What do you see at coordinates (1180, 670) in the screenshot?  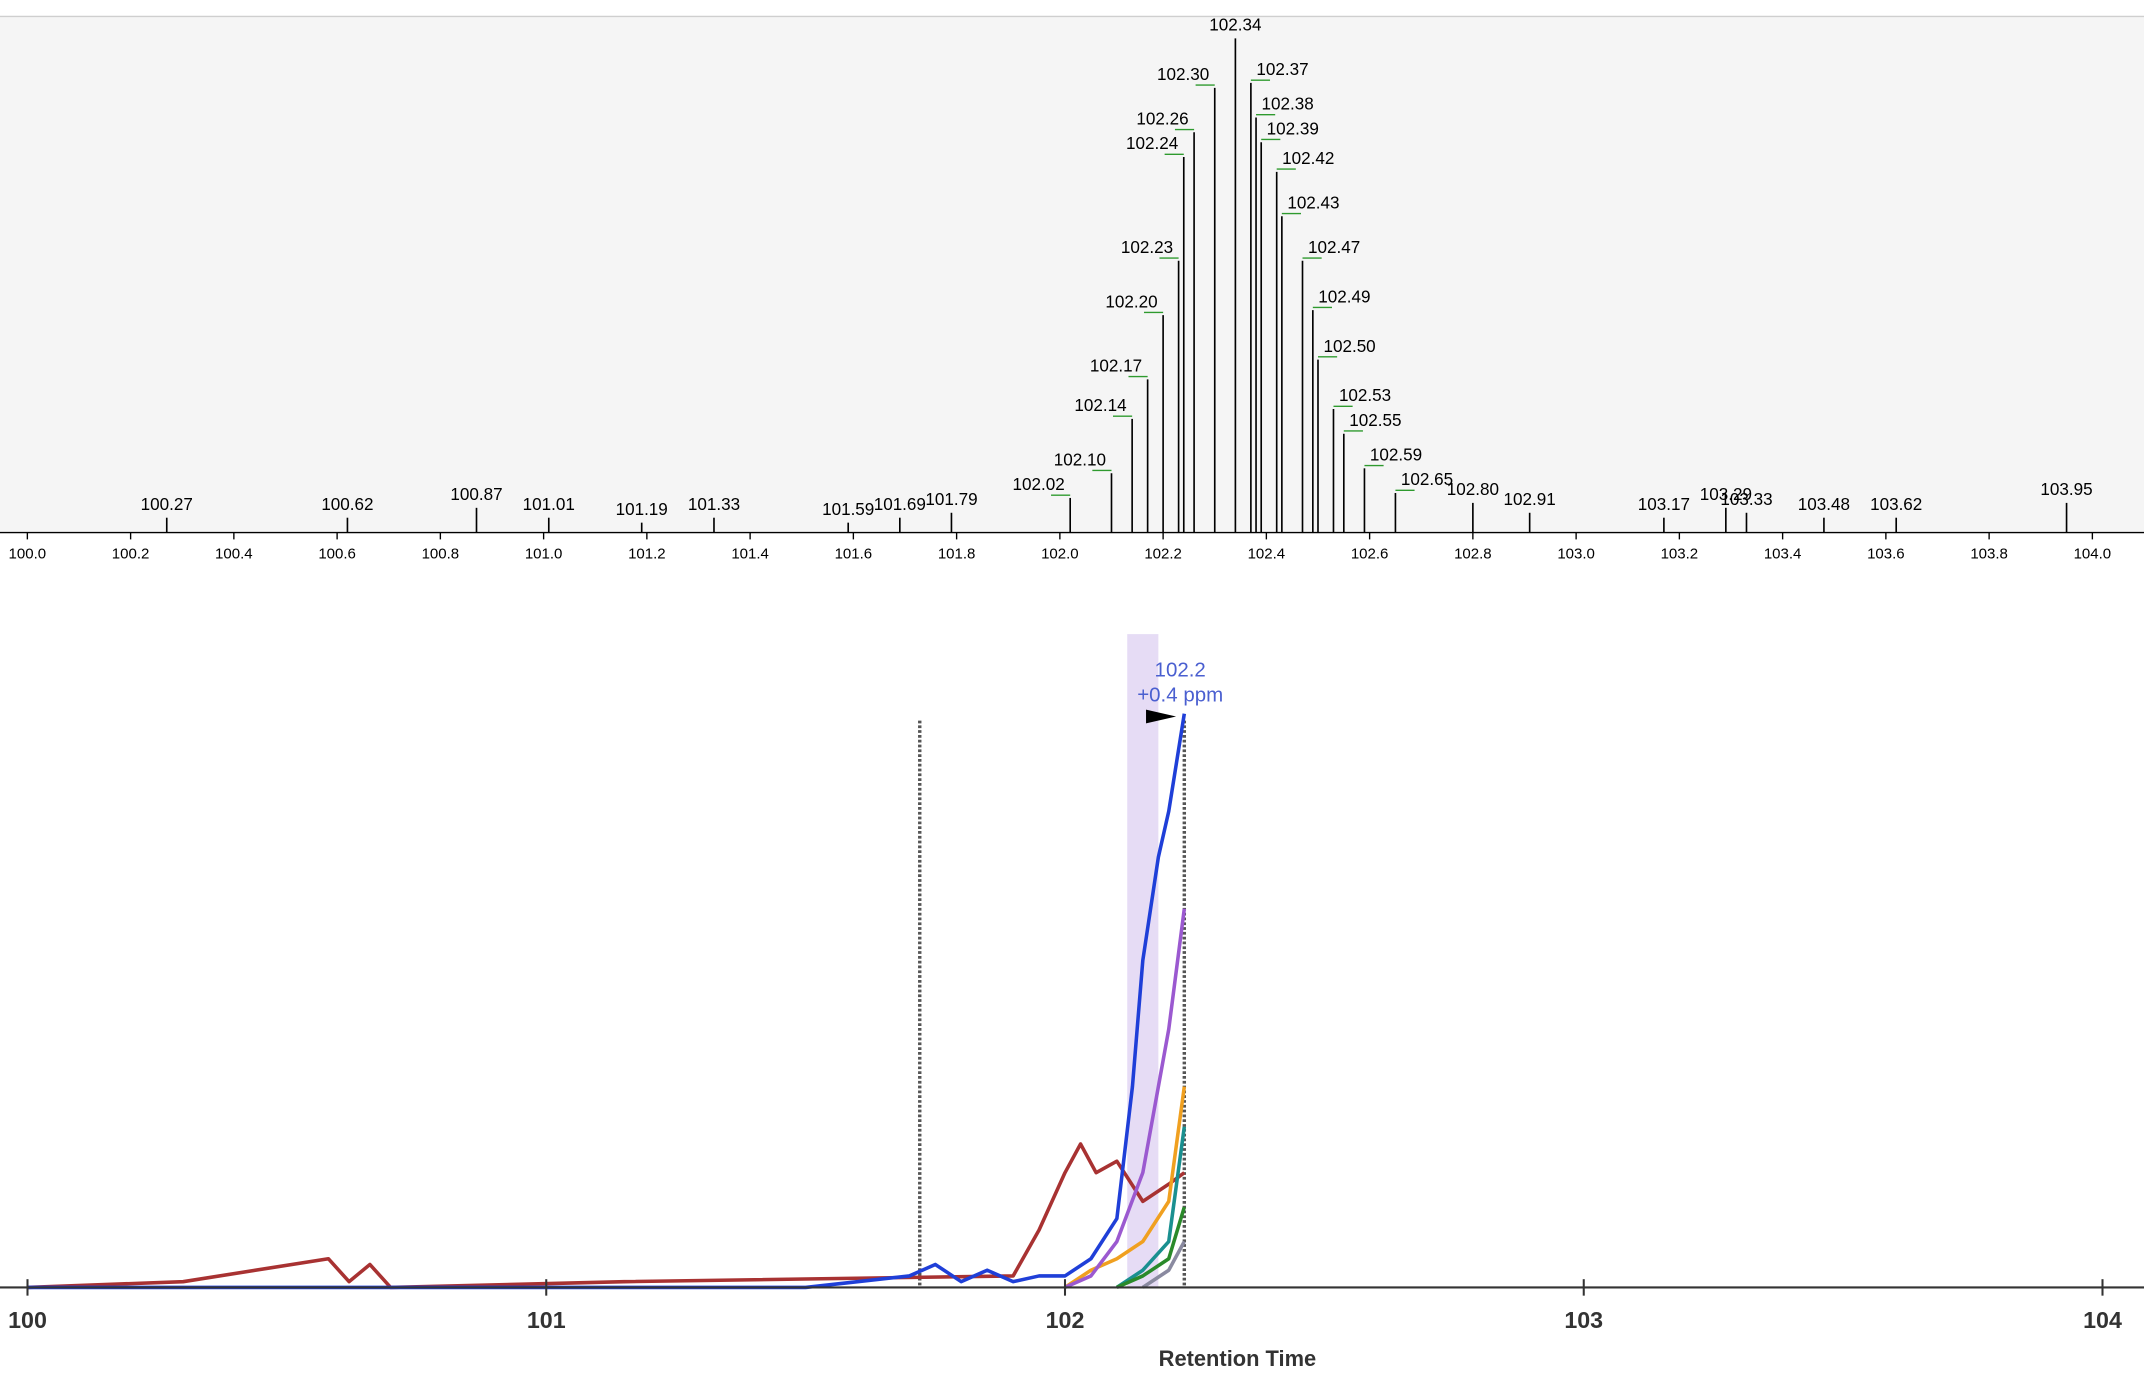 I see `annotation: 102.2` at bounding box center [1180, 670].